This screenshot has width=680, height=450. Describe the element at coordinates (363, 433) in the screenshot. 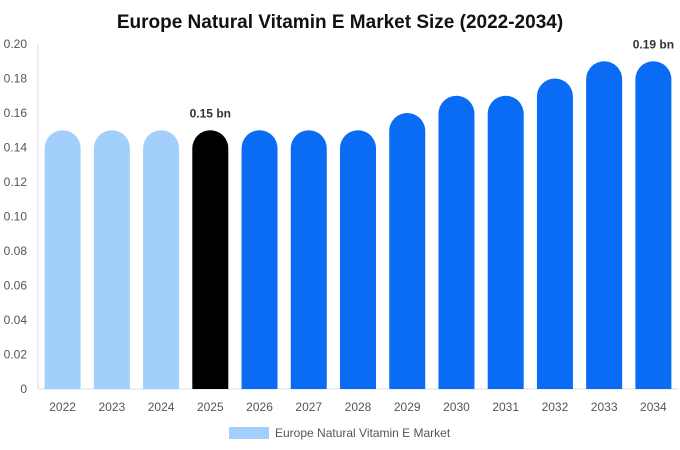

I see `legend-label: Europe Natural Vitamin E Market` at that location.